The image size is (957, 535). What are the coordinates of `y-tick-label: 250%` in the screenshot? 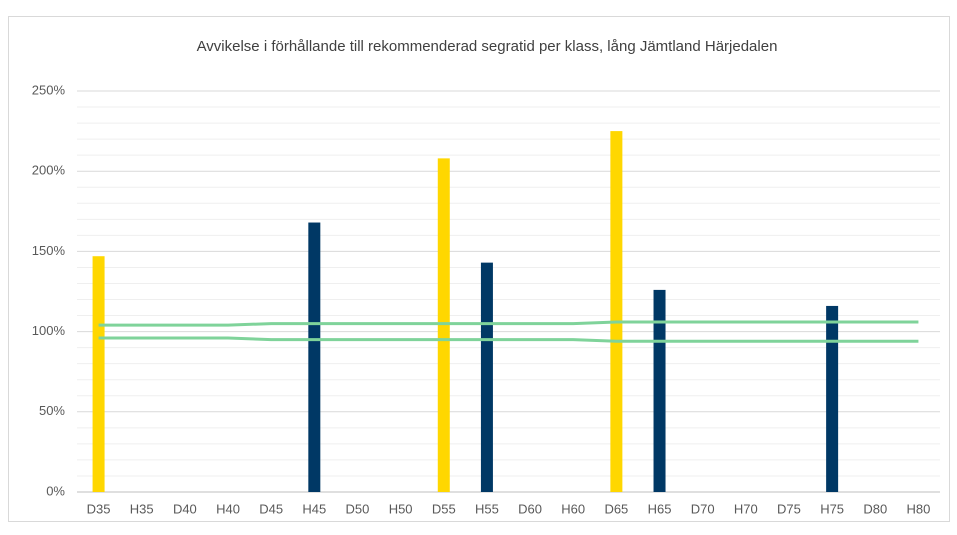 It's located at (49, 89).